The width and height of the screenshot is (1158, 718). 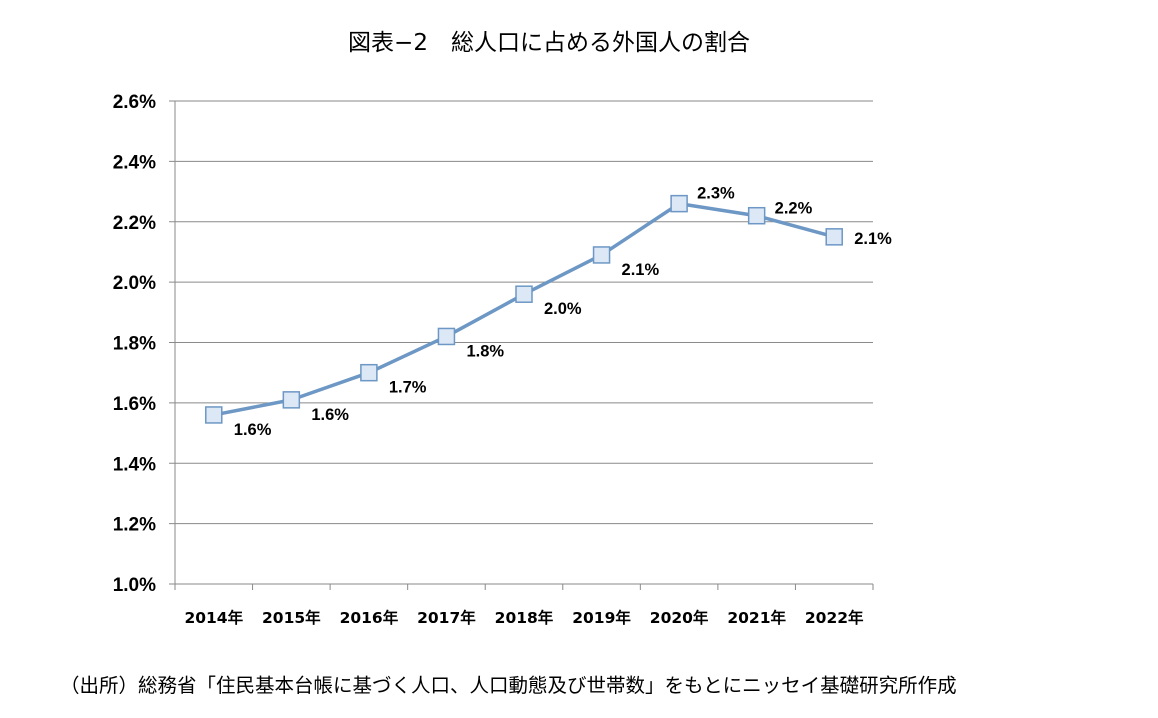 What do you see at coordinates (134, 404) in the screenshot?
I see `y-tick-label: 1.6%` at bounding box center [134, 404].